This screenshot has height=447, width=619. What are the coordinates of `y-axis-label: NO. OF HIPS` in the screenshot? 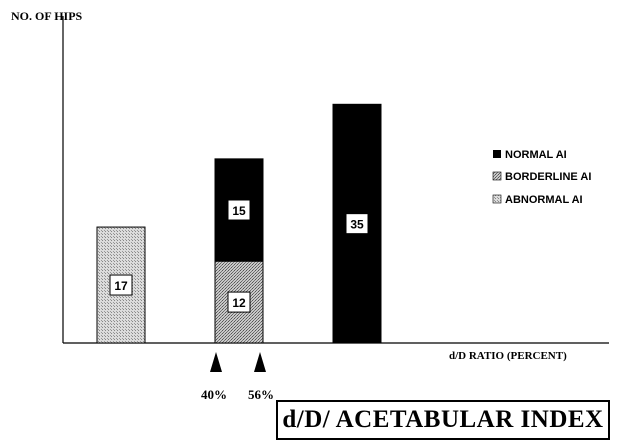 It's located at (47, 16).